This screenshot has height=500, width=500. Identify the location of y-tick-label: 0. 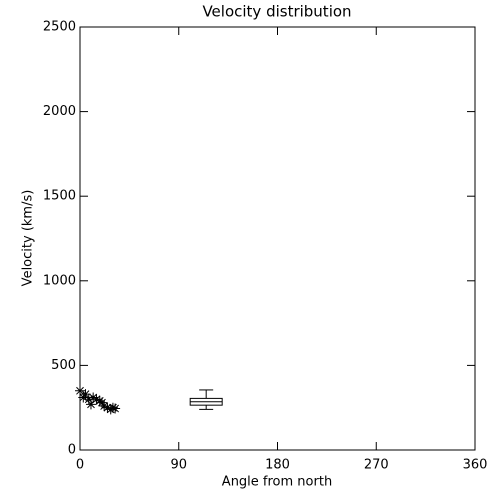
(72, 450).